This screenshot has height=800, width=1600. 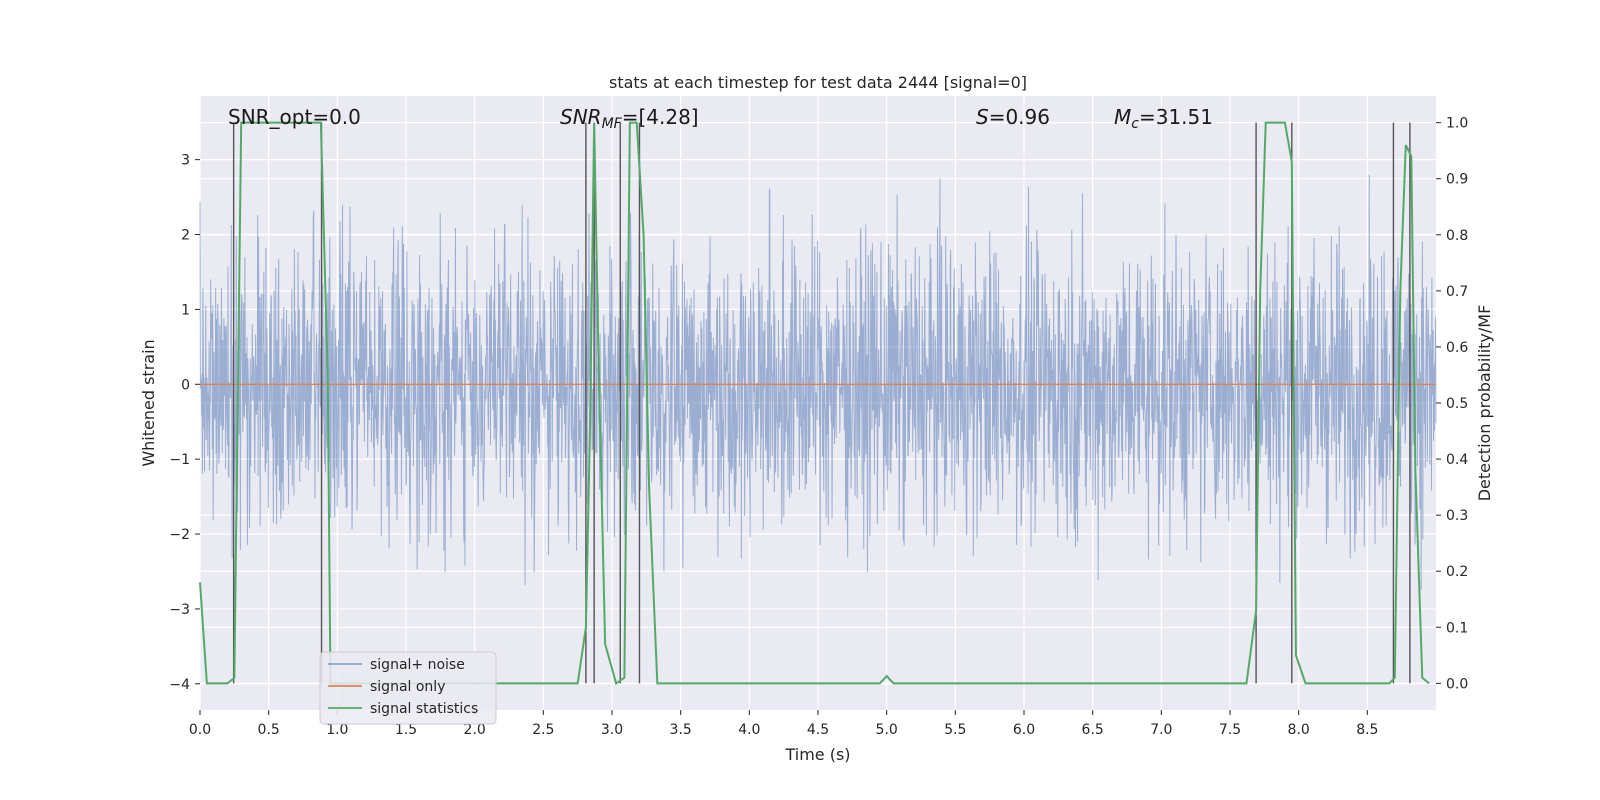 What do you see at coordinates (1093, 730) in the screenshot?
I see `x-tick-label: 6.5` at bounding box center [1093, 730].